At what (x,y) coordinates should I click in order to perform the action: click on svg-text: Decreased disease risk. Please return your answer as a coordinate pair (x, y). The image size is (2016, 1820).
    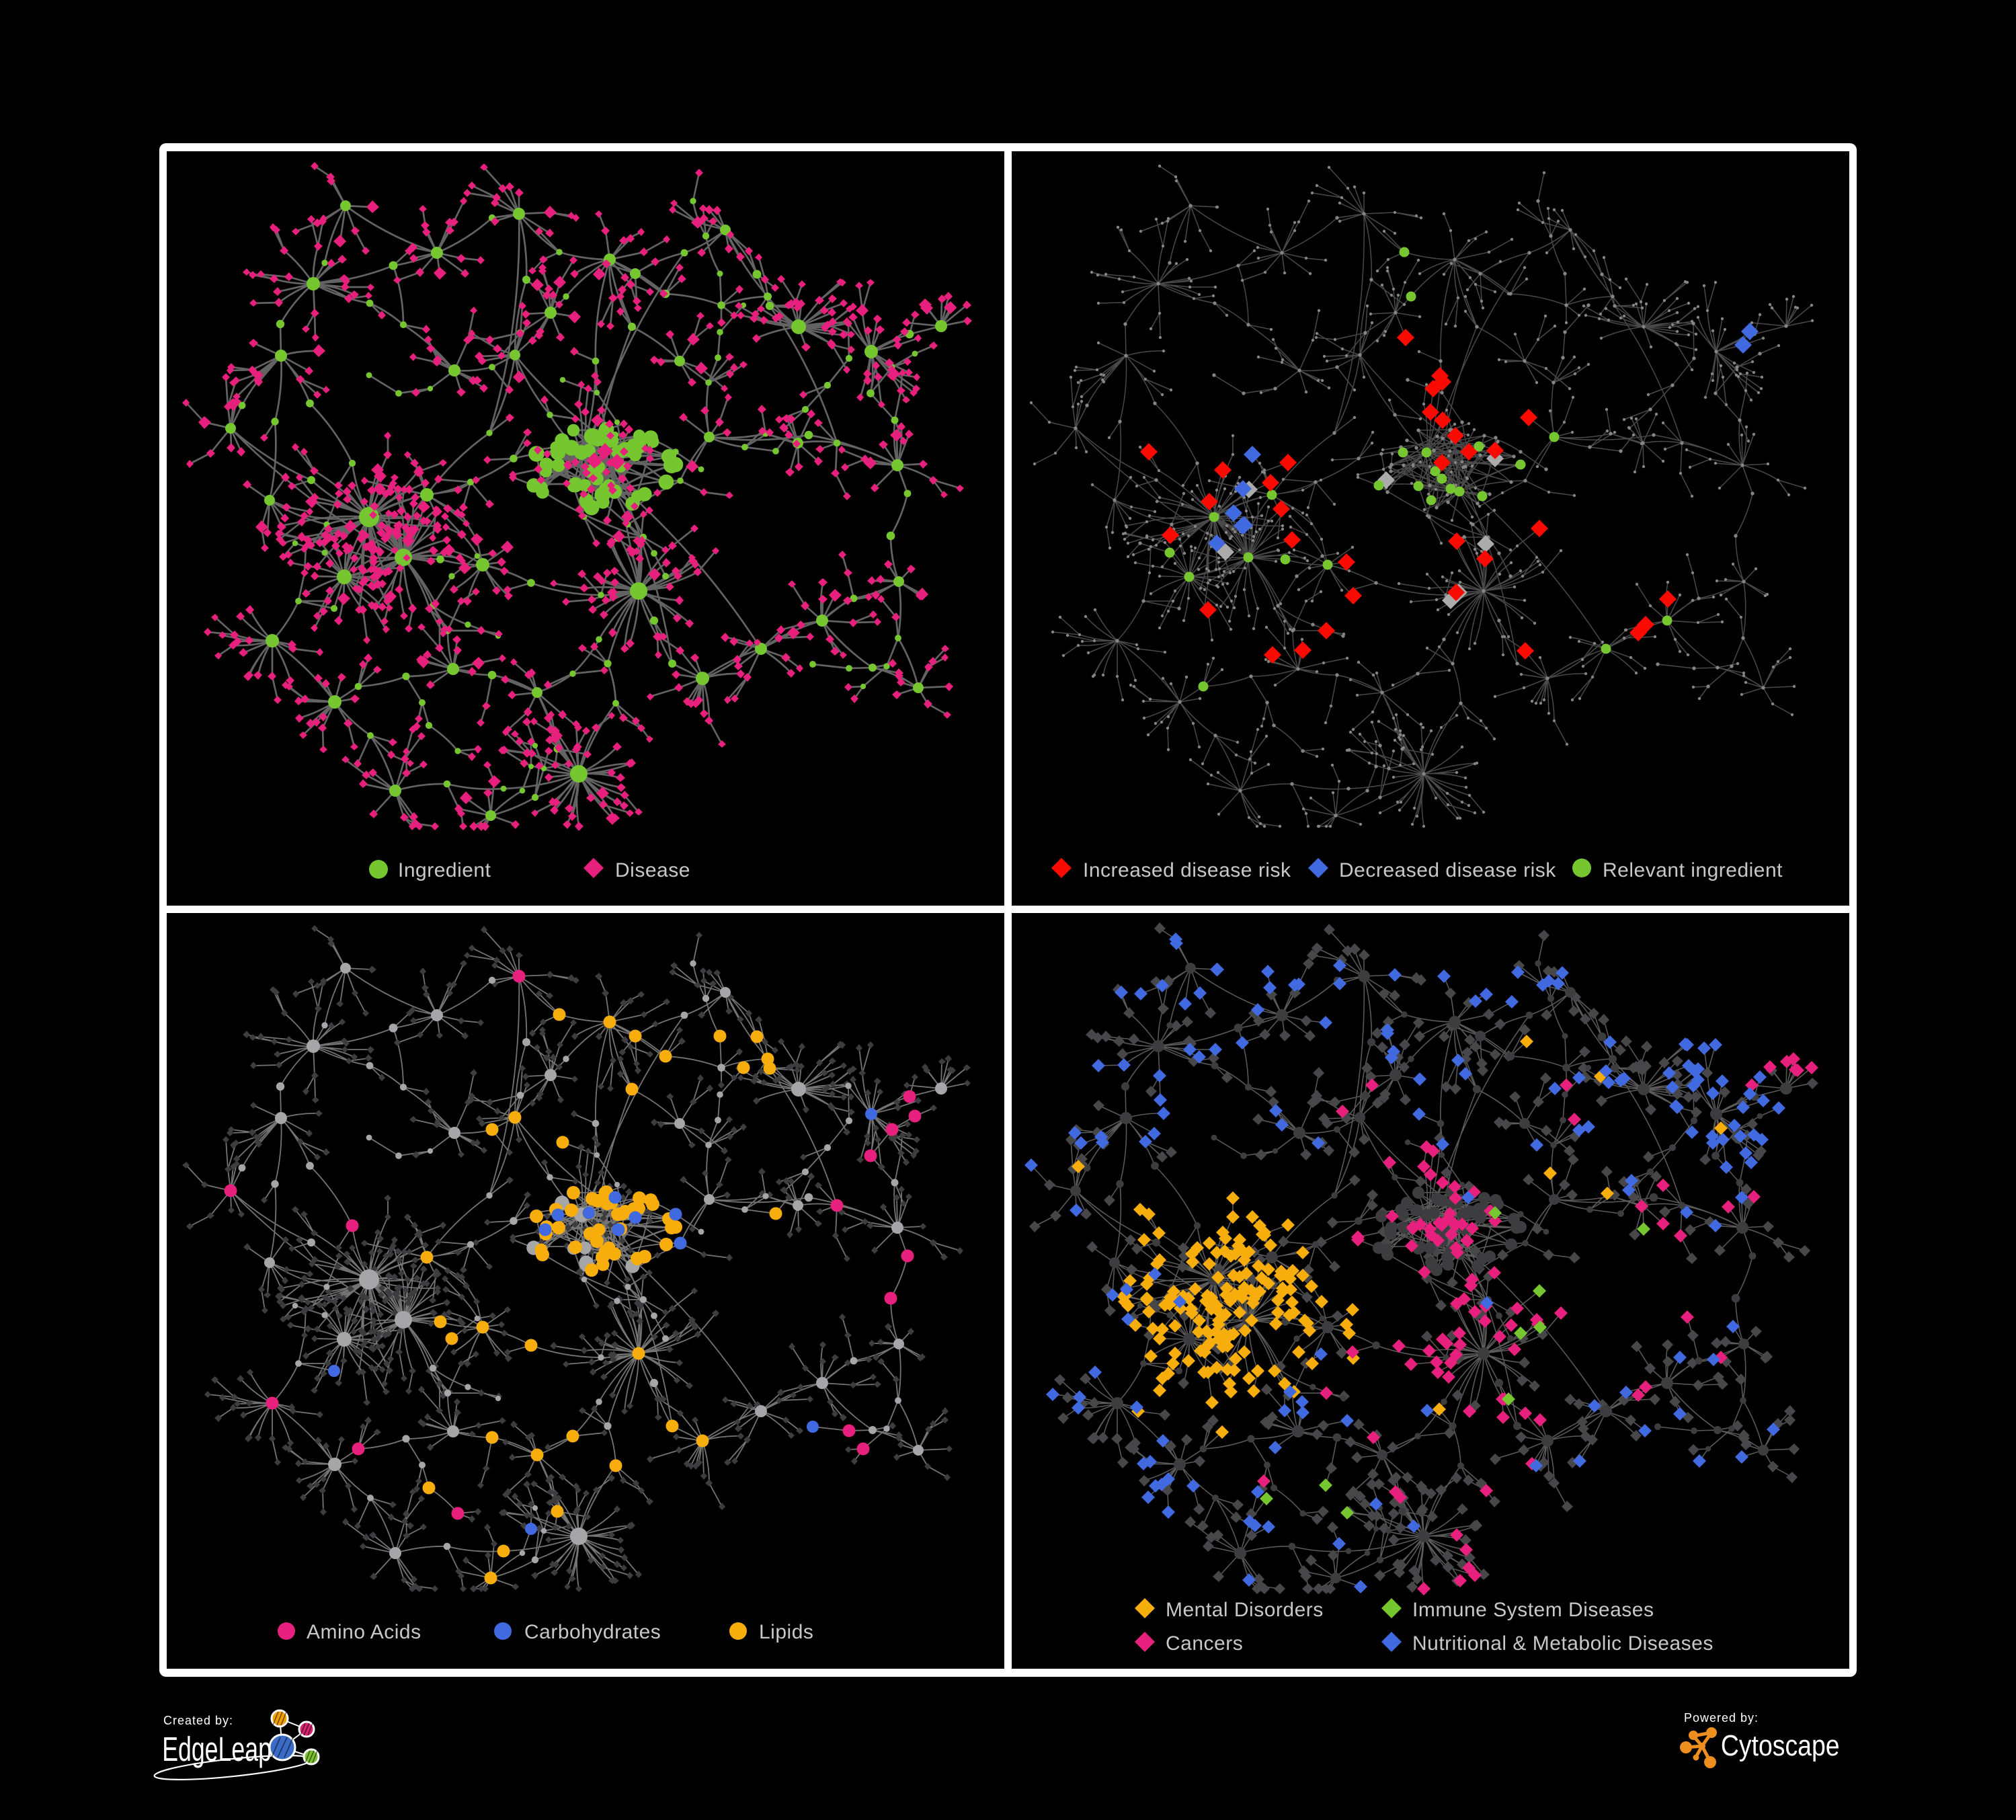
    Looking at the image, I should click on (1447, 870).